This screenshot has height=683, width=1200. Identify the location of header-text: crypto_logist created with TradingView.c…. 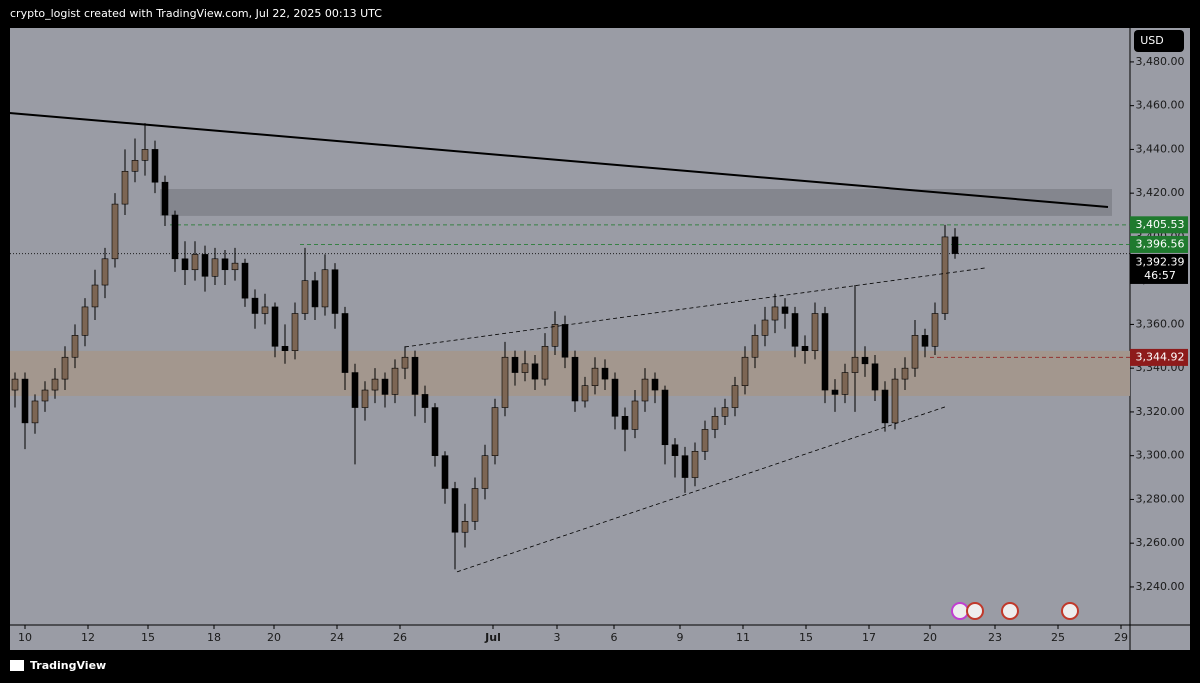
(196, 13).